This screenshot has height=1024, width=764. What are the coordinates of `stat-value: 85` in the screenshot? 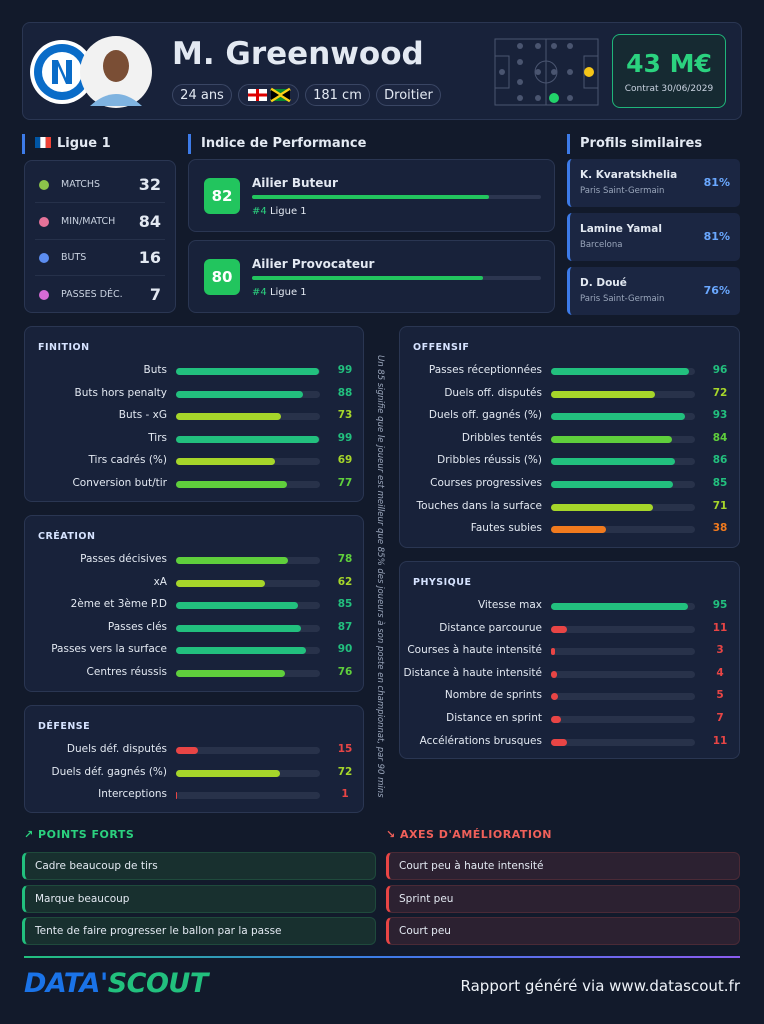 It's located at (720, 483).